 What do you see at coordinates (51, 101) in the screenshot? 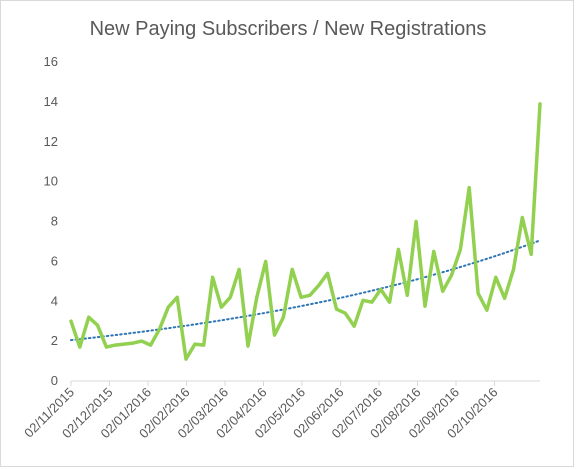
I see `y-tick-label: 14` at bounding box center [51, 101].